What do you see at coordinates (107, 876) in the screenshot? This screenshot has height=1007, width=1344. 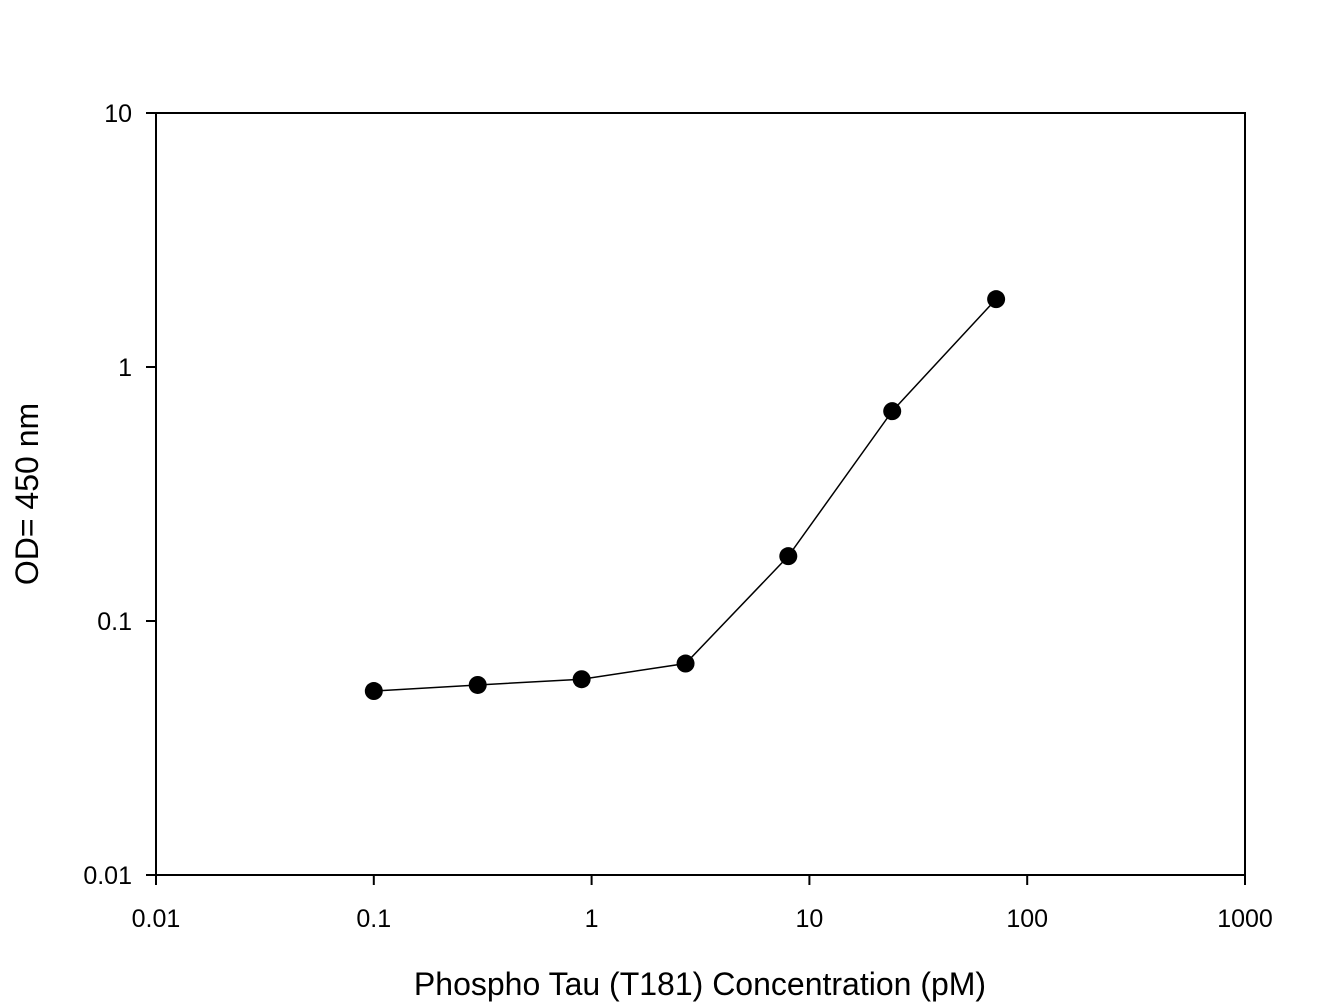 I see `y-tick-label: 0.01` at bounding box center [107, 876].